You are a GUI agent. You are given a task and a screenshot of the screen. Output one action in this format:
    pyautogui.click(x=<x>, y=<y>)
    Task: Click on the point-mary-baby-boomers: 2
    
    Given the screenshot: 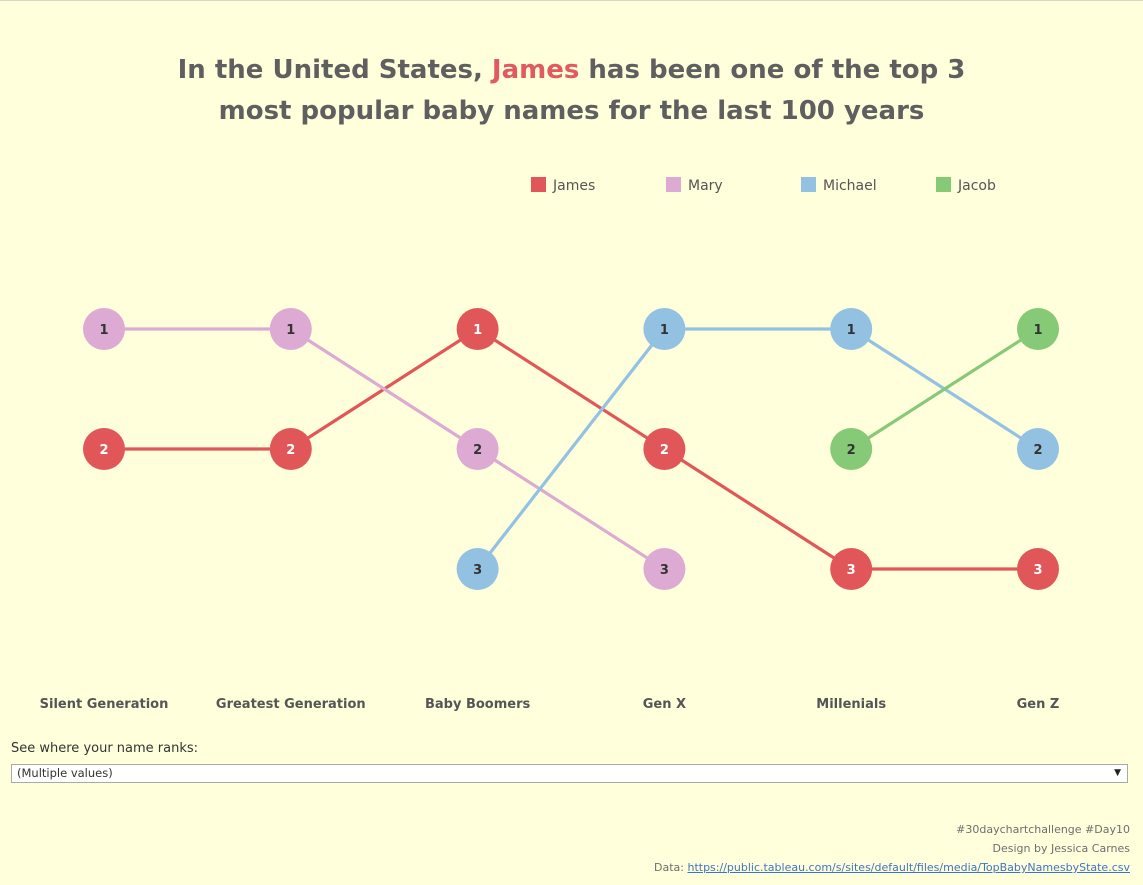 What is the action you would take?
    pyautogui.click(x=477, y=449)
    